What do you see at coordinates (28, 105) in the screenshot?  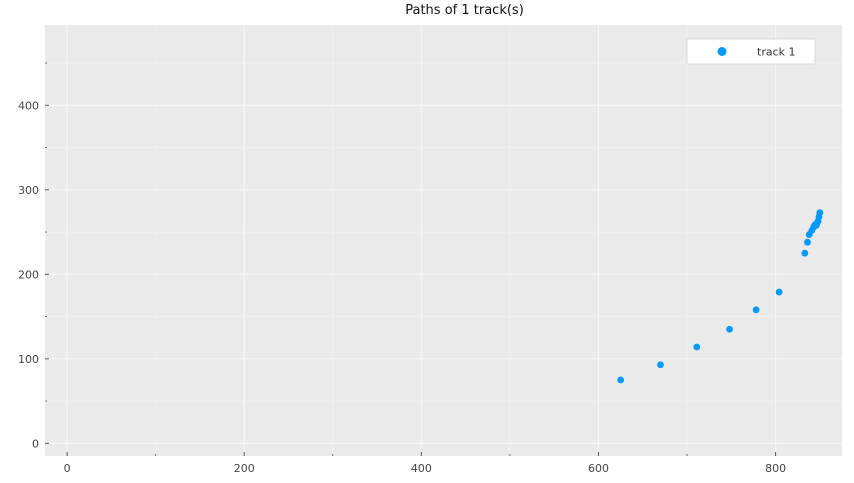 I see `y-tick-label: 400` at bounding box center [28, 105].